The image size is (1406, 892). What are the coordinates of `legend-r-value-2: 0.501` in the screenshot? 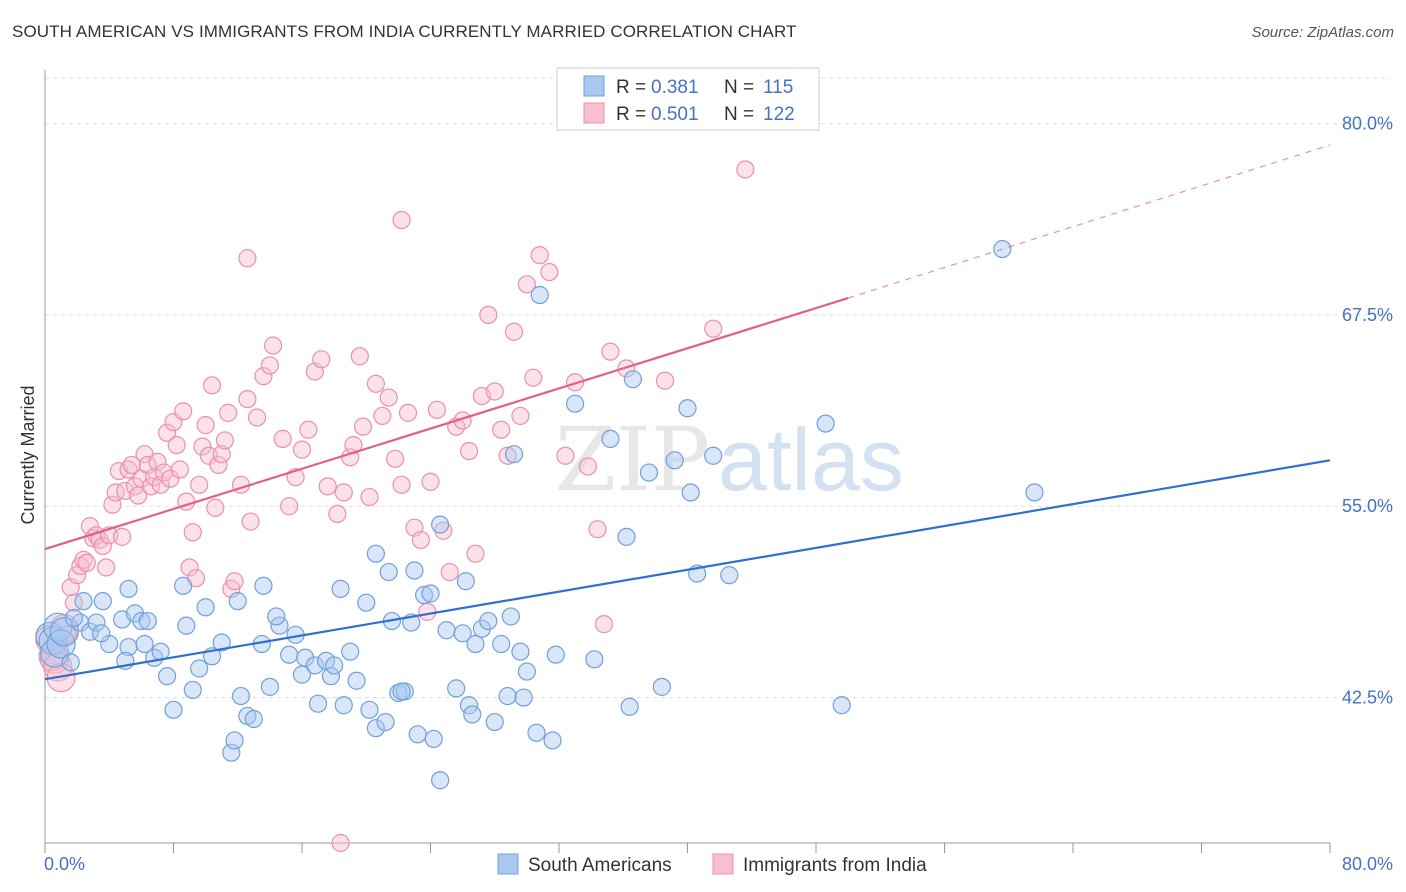 It's located at (675, 114).